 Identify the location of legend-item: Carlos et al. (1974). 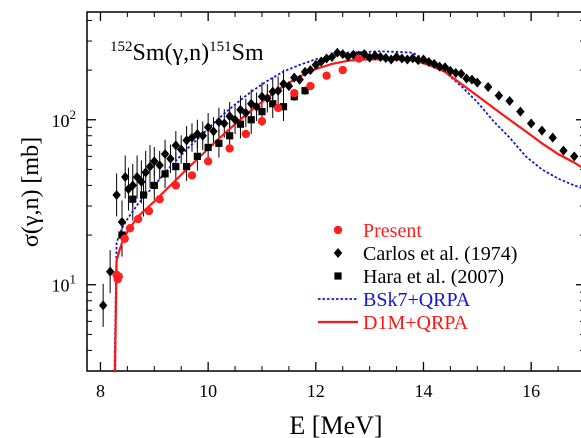
(425, 254).